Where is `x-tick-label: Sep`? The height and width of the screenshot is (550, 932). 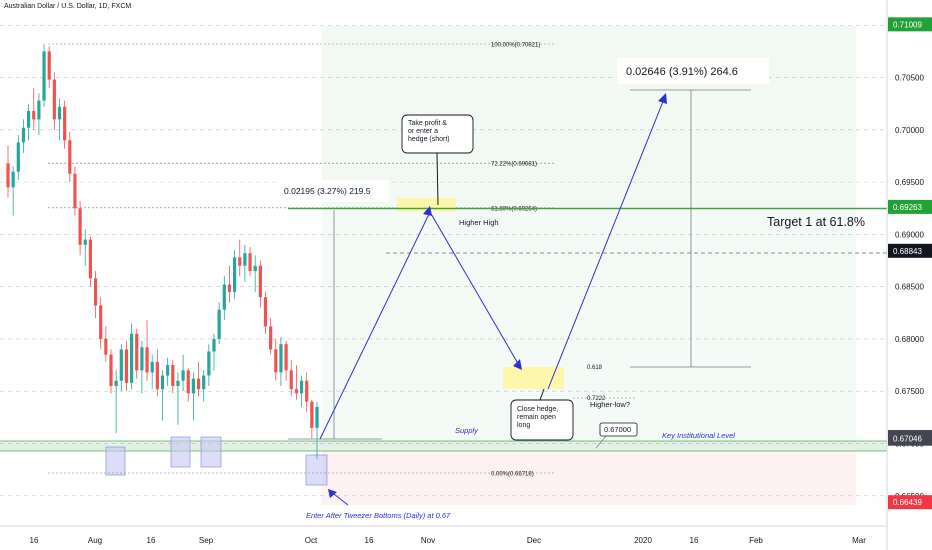
x-tick-label: Sep is located at coordinates (206, 540).